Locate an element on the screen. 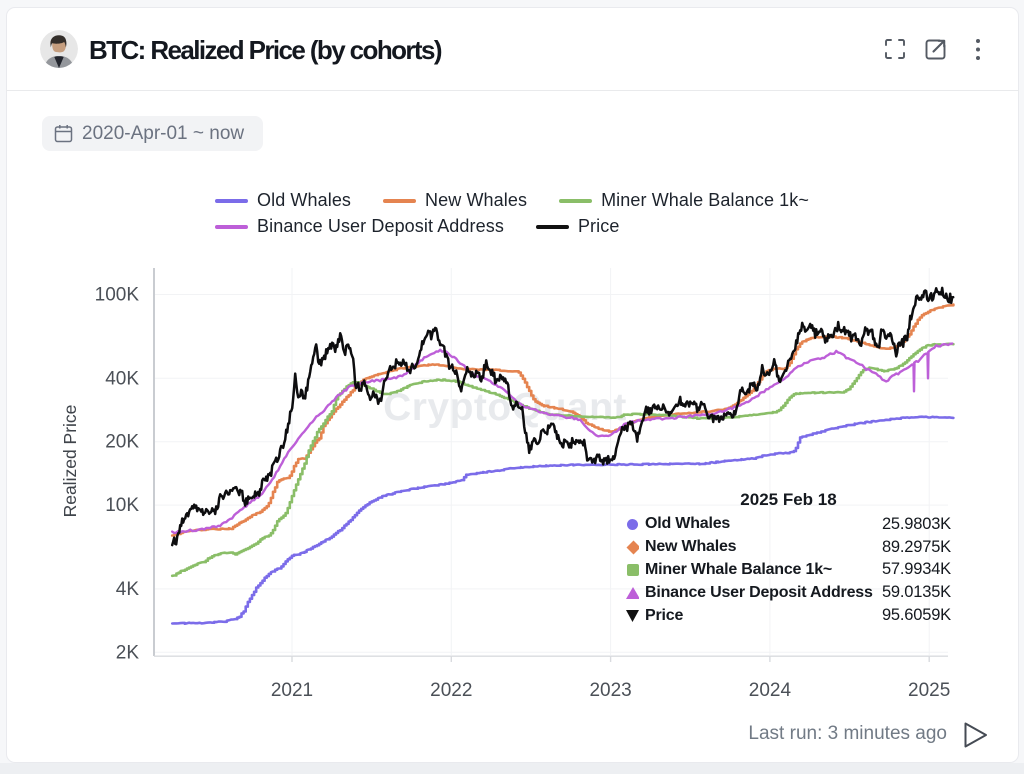 The height and width of the screenshot is (774, 1024). svg-text: 2025 is located at coordinates (929, 690).